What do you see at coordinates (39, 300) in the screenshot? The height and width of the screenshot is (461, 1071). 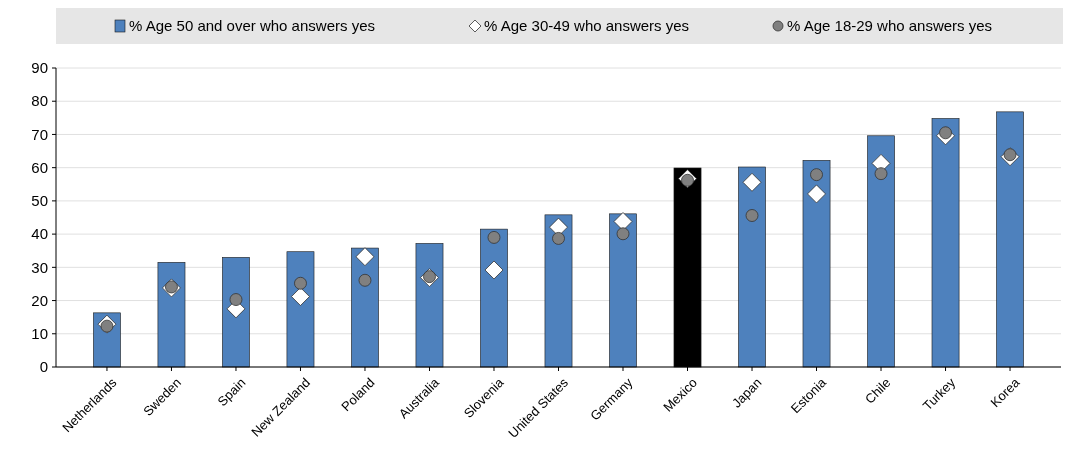 I see `y-tick-label: 20` at bounding box center [39, 300].